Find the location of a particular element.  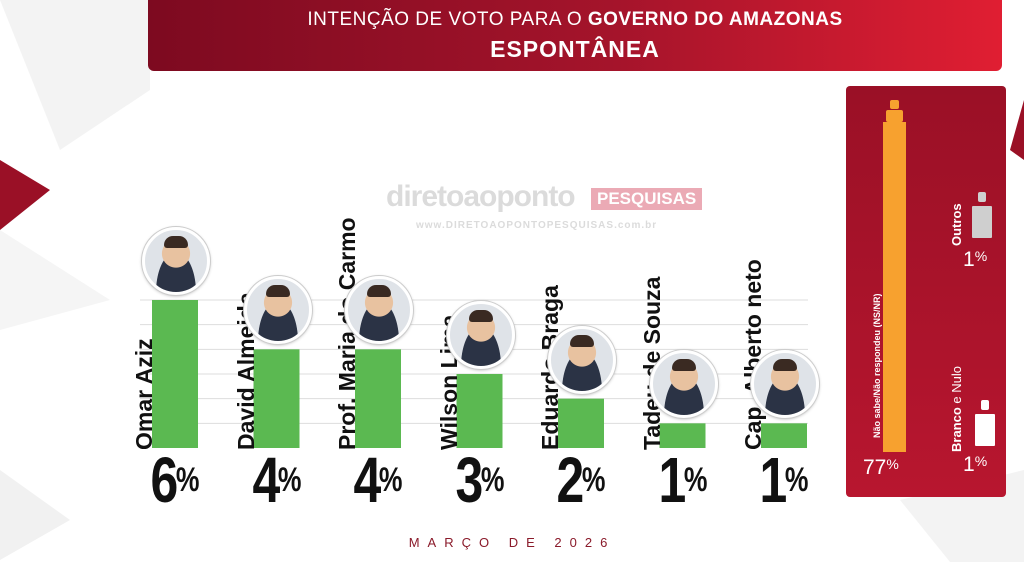

header-subtitle: ESPONTÂNEA is located at coordinates (575, 49).